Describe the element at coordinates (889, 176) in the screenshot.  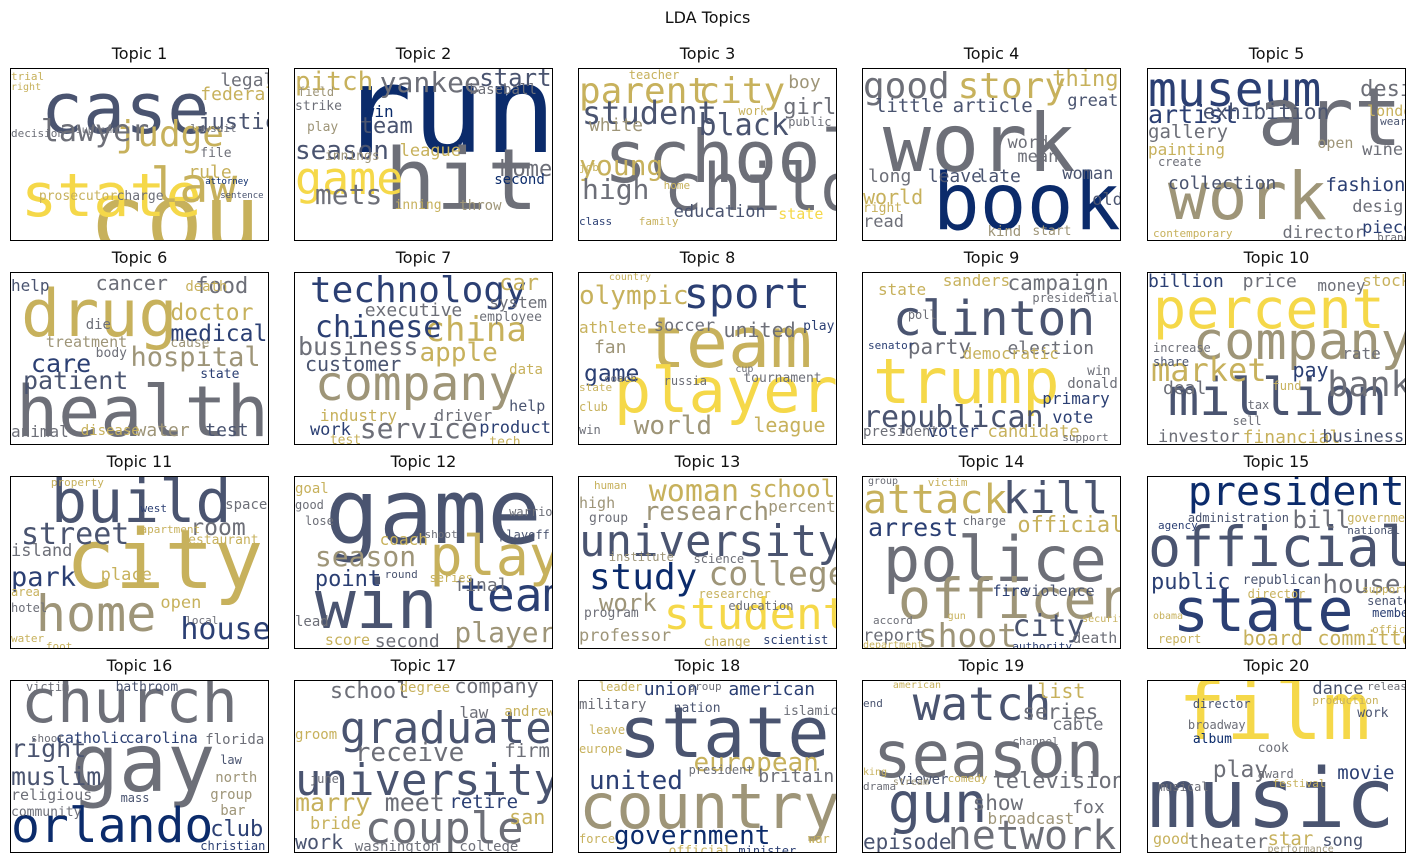
I see `cloud-word: long` at that location.